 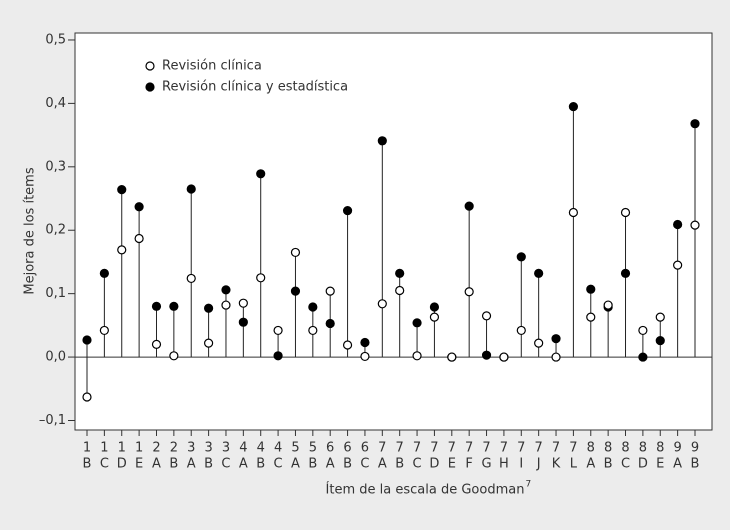 What do you see at coordinates (55, 293) in the screenshot?
I see `y-tick-label: 0,1` at bounding box center [55, 293].